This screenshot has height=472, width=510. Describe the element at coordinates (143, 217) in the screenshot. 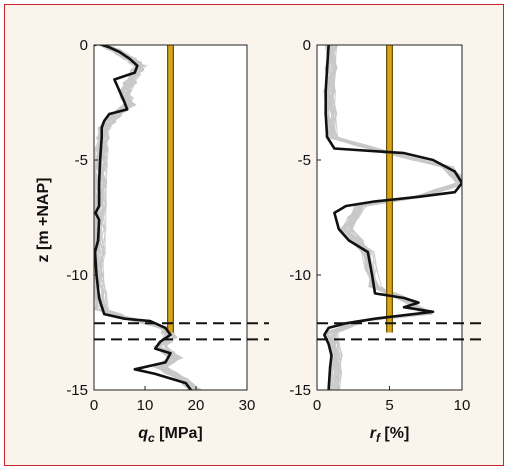

I see `measured-profile-line` at that location.